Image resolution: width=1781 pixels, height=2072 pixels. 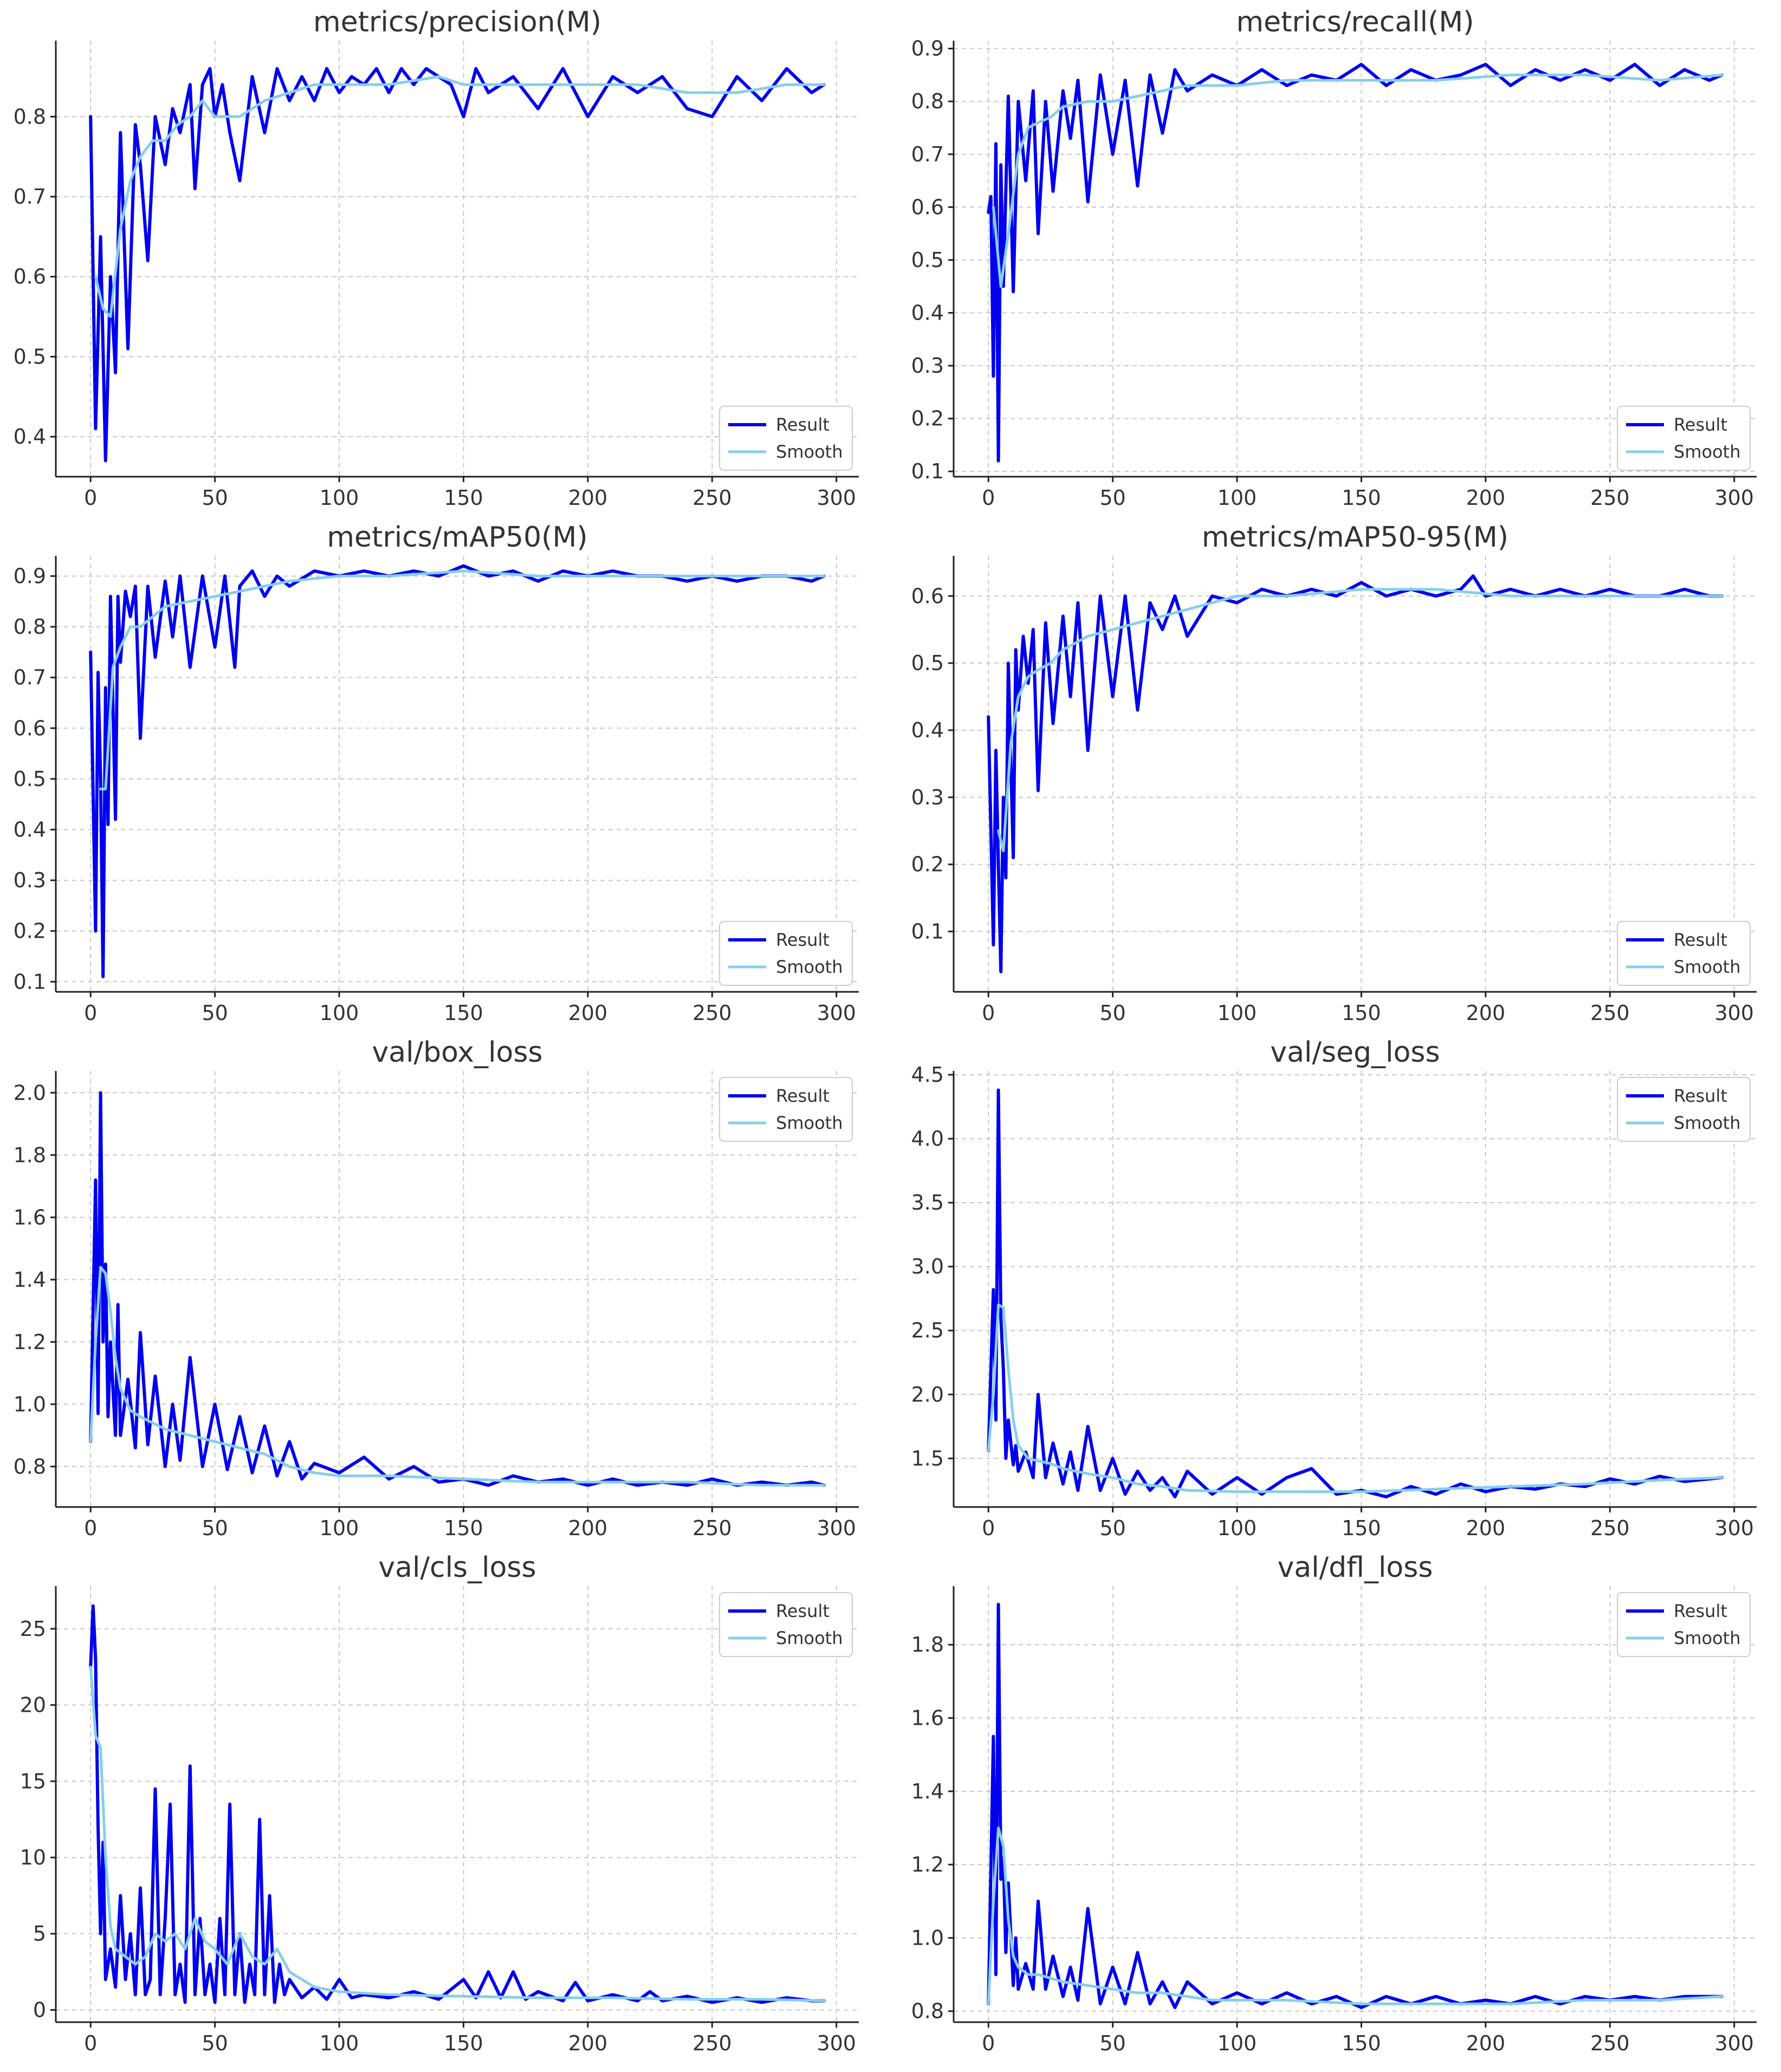 I want to click on chart-title: val/dfl_loss, so click(x=1355, y=1567).